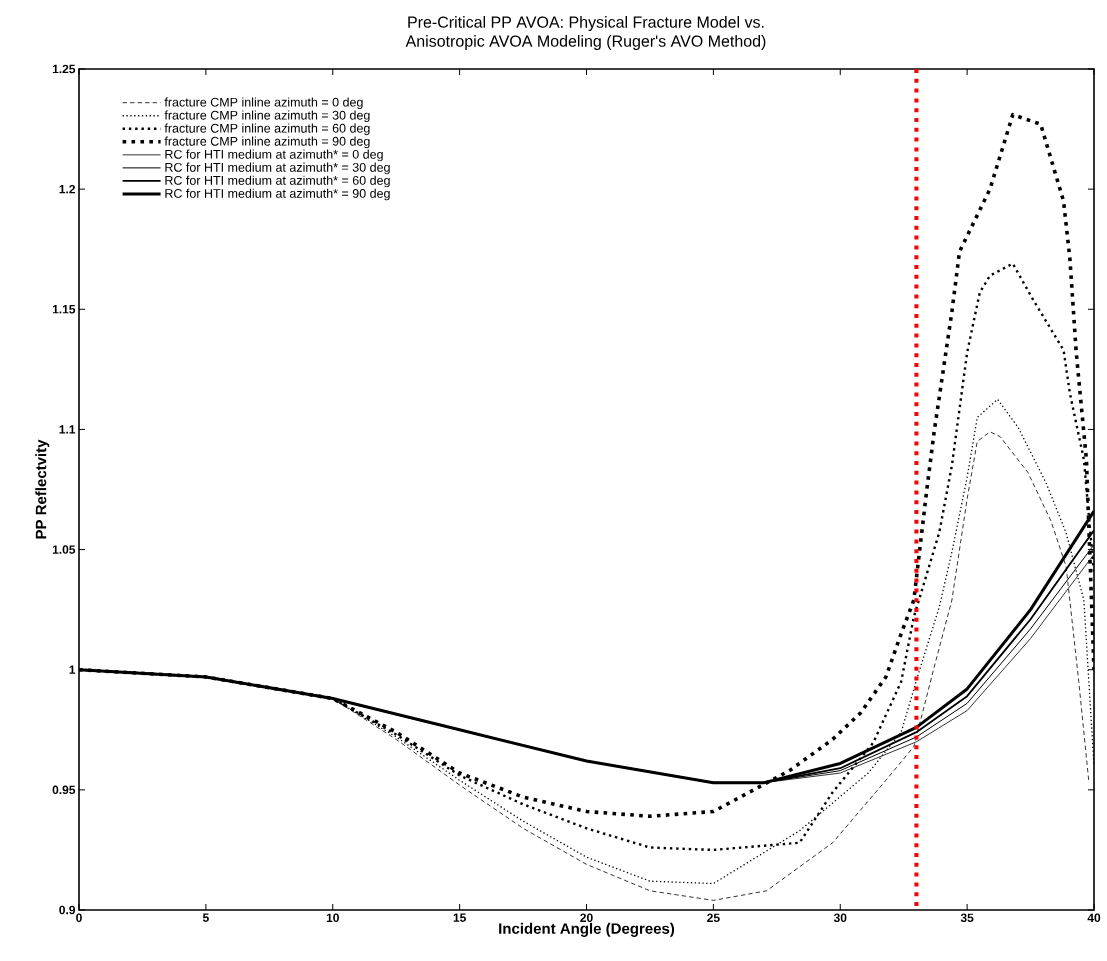 The height and width of the screenshot is (961, 1107). I want to click on legend-label: fracture CMP inline azimuth = 0 deg, so click(263, 103).